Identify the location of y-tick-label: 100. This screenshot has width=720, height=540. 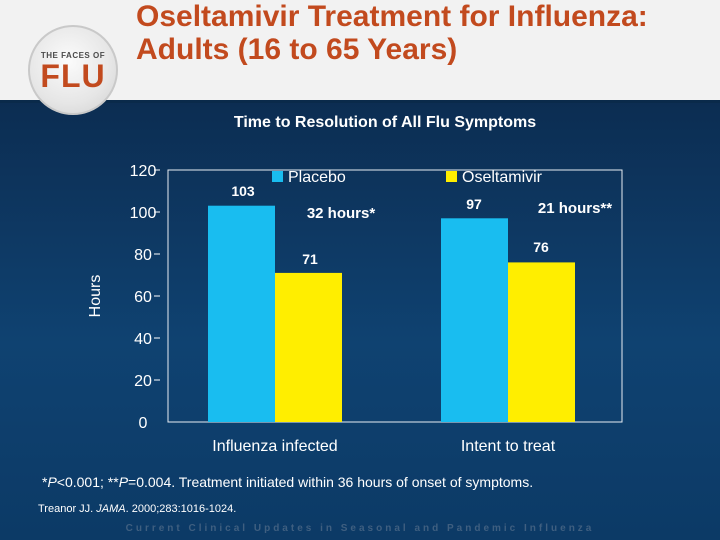
(143, 213).